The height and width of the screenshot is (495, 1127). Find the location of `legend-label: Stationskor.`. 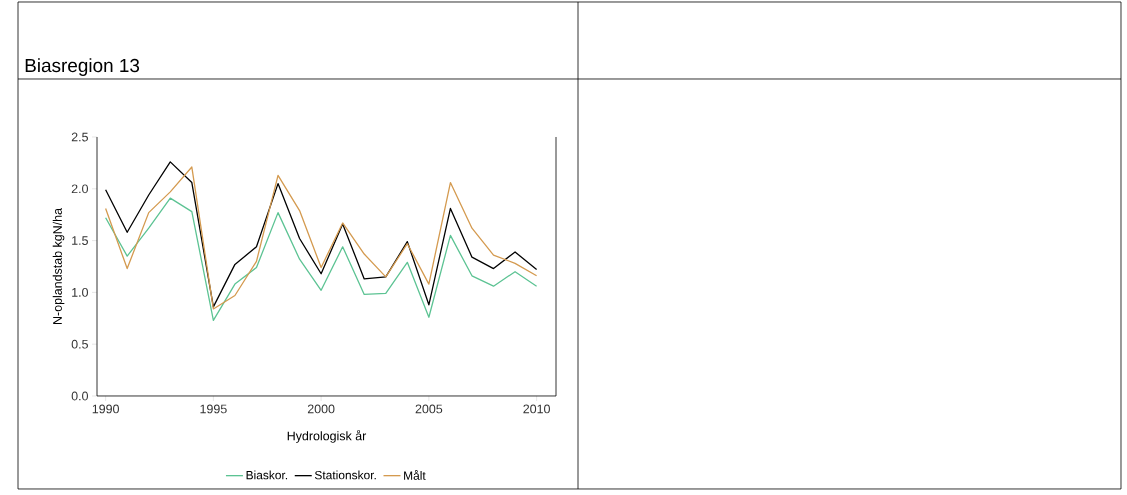

legend-label: Stationskor. is located at coordinates (345, 475).